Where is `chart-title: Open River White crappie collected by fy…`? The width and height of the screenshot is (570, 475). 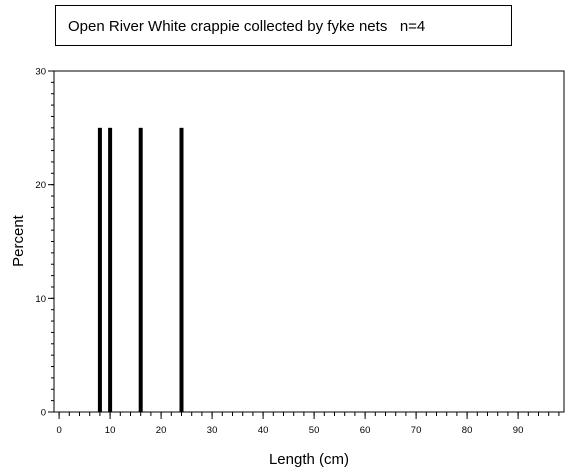 chart-title: Open River White crappie collected by fy… is located at coordinates (247, 26).